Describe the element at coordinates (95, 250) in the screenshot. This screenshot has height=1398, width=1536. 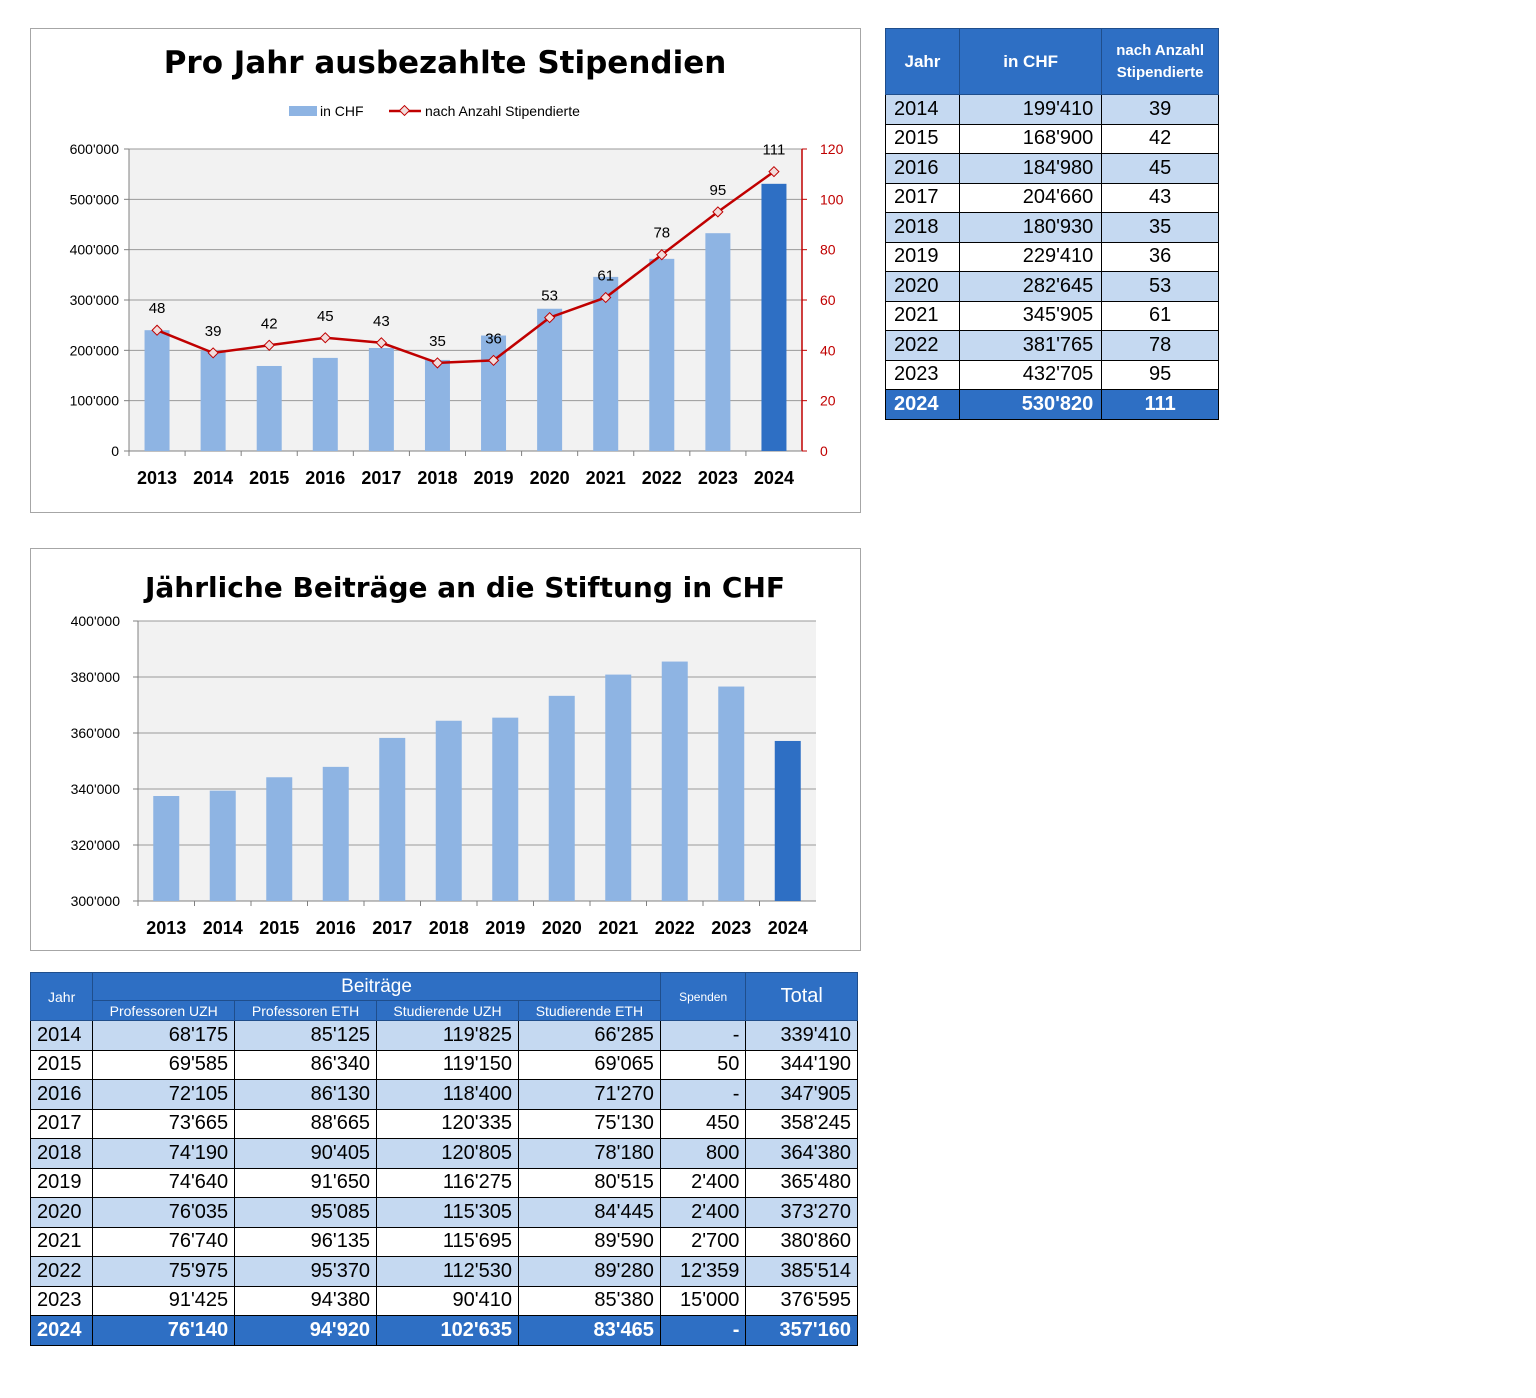
I see `y-tick-label: 400'000` at that location.